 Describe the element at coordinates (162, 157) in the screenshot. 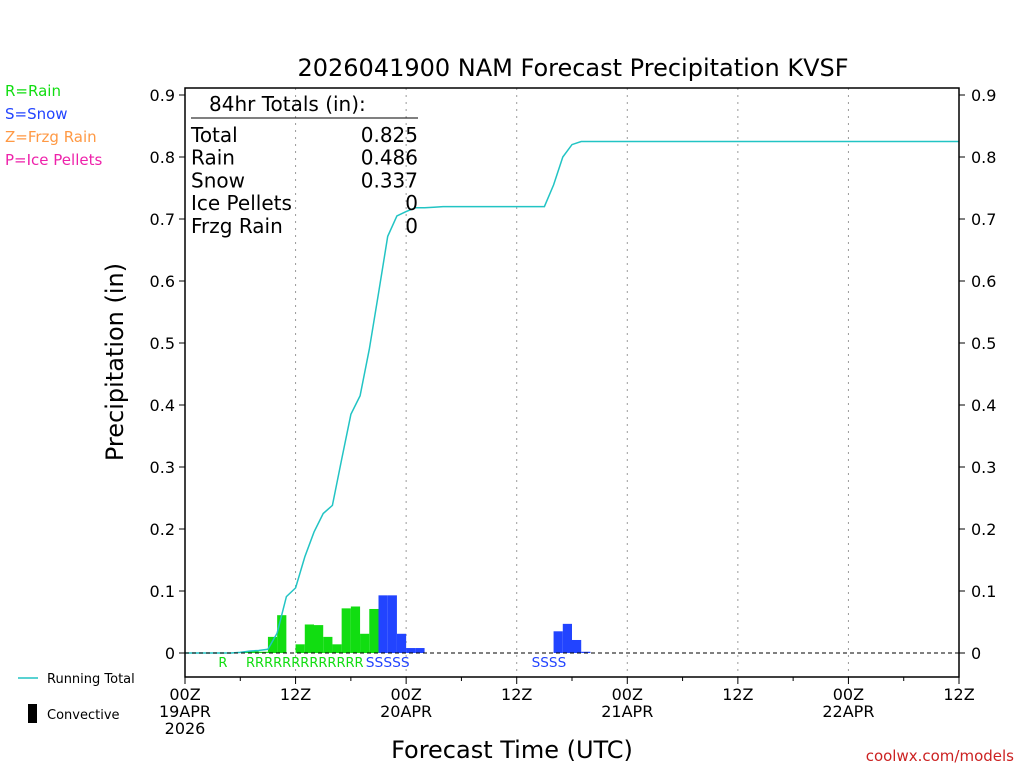

I see `y-tick-label-left: 0.8` at that location.